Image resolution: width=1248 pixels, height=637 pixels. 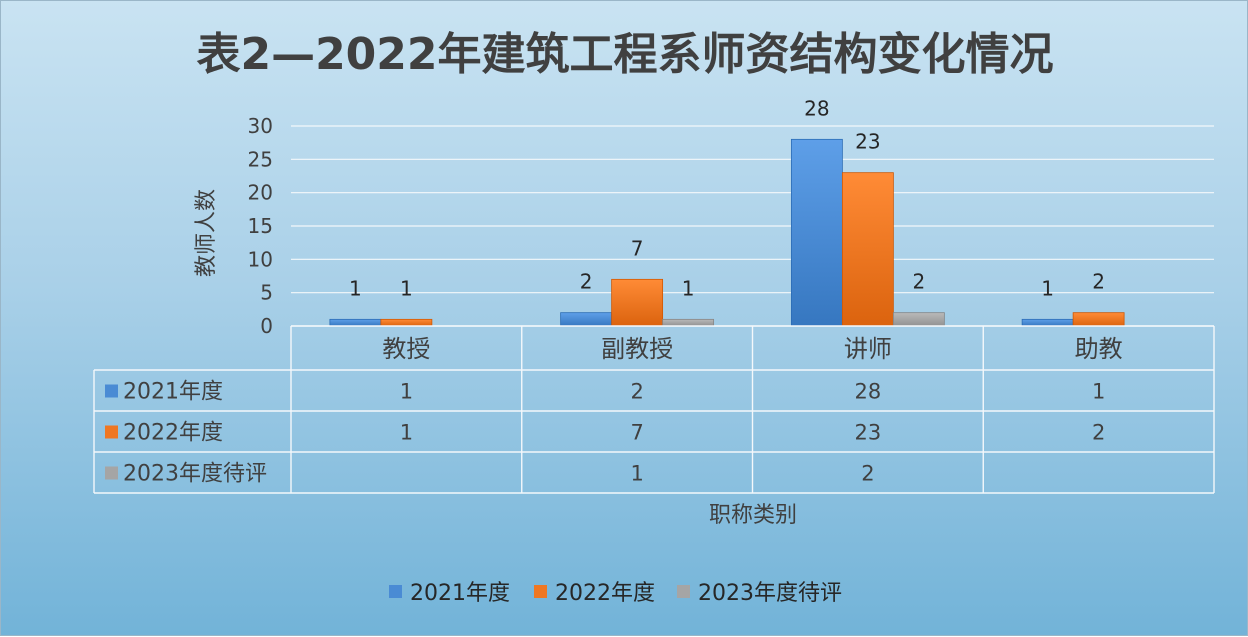 I want to click on x-tick-label: 助教, so click(x=1099, y=349).